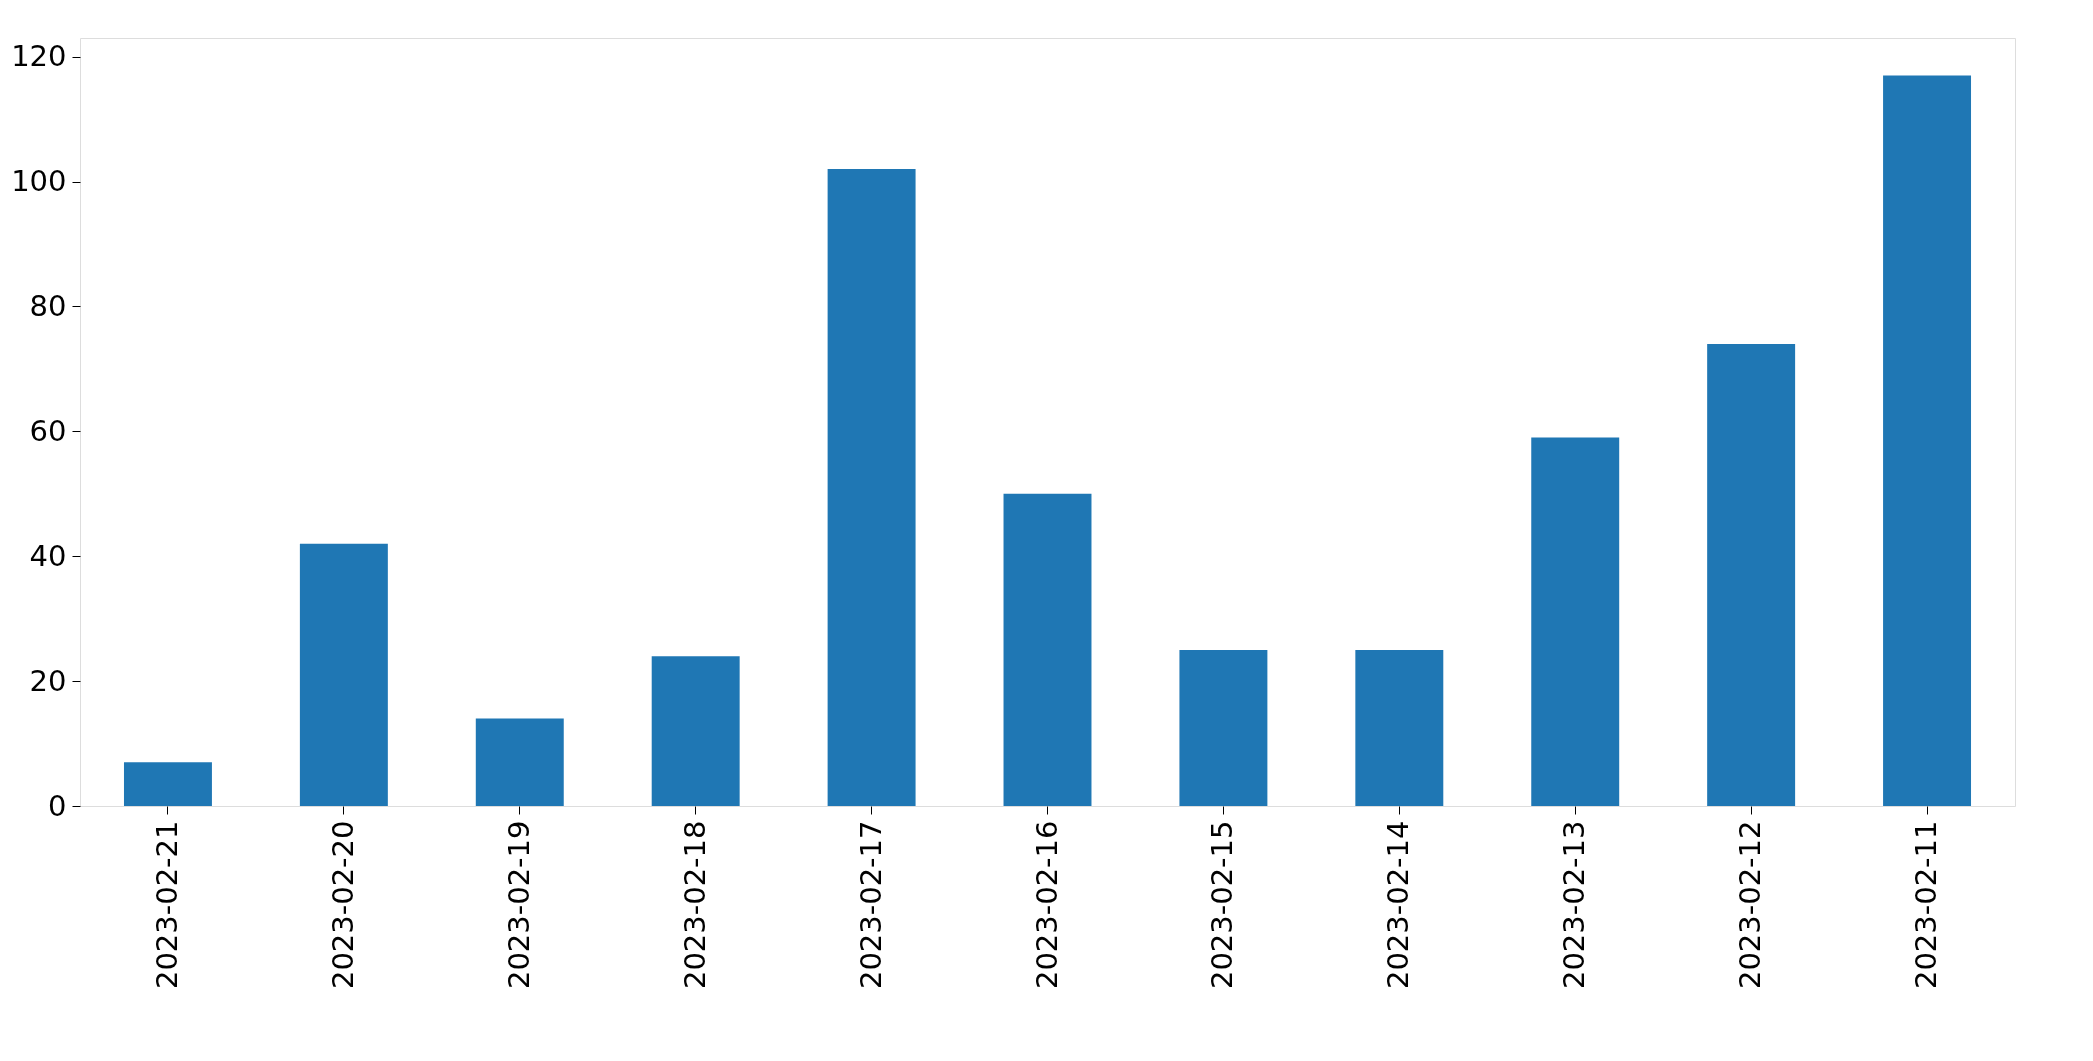  I want to click on y-tick-label: 0, so click(57, 805).